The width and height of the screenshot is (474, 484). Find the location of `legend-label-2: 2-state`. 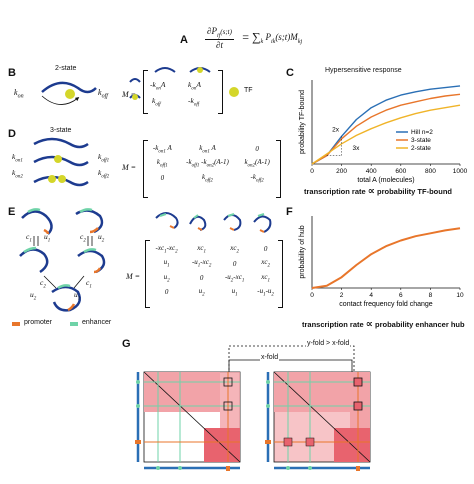

legend-label-2: 2-state is located at coordinates (421, 148).